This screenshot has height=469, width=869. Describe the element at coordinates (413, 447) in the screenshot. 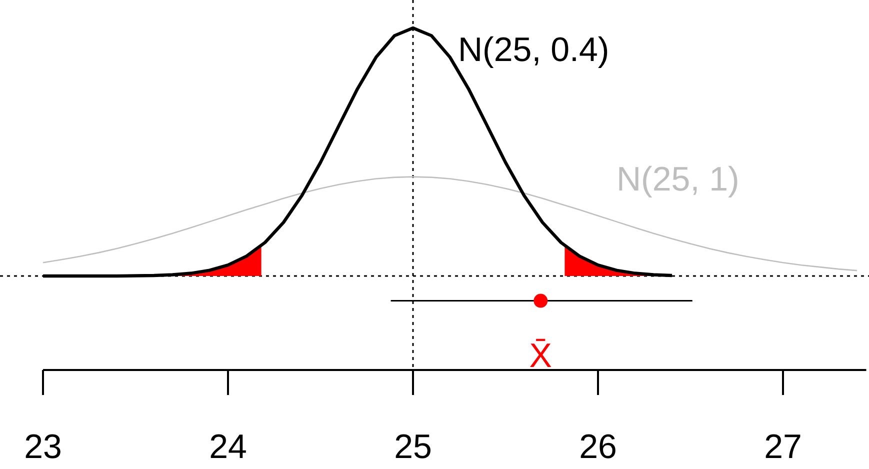

I see `x-tick-label: 25` at that location.